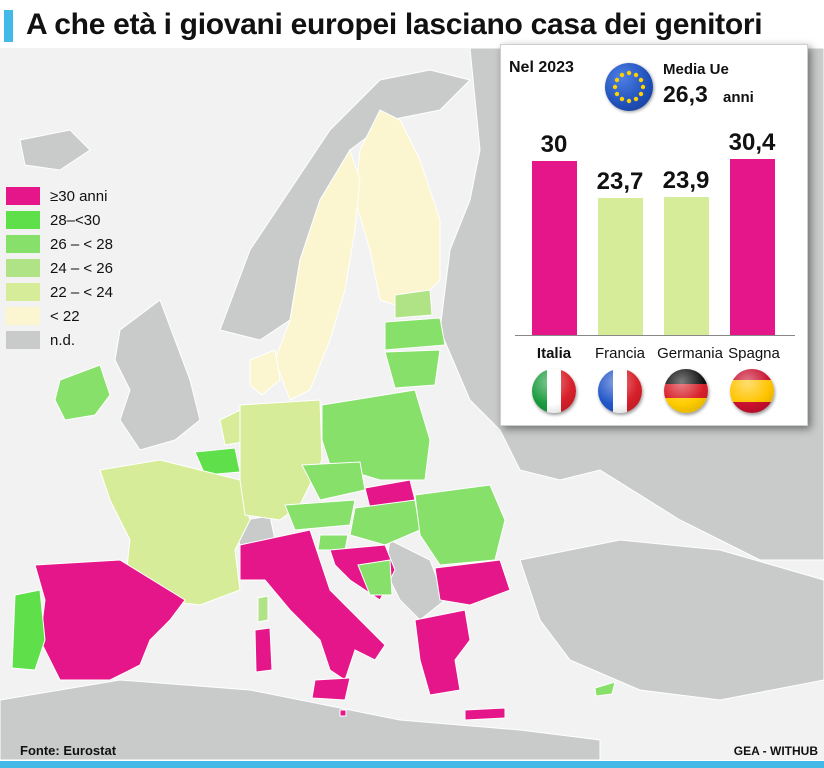  I want to click on legend-item: 24 – < 26, so click(59, 268).